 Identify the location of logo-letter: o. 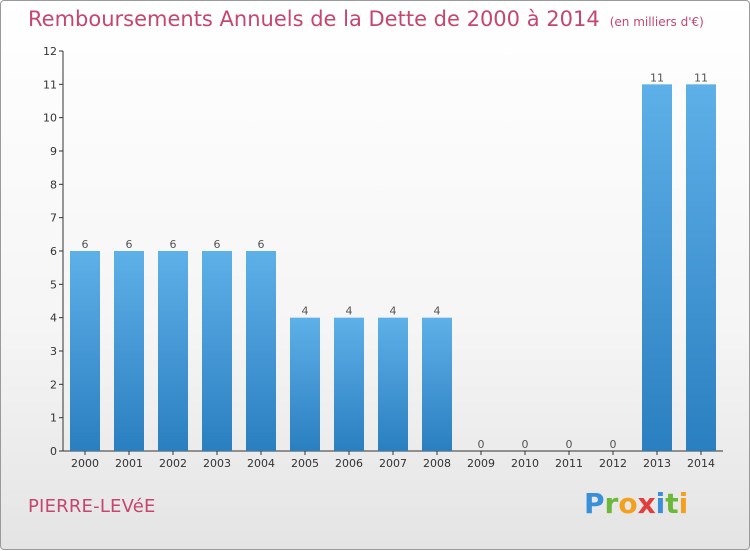
(628, 503).